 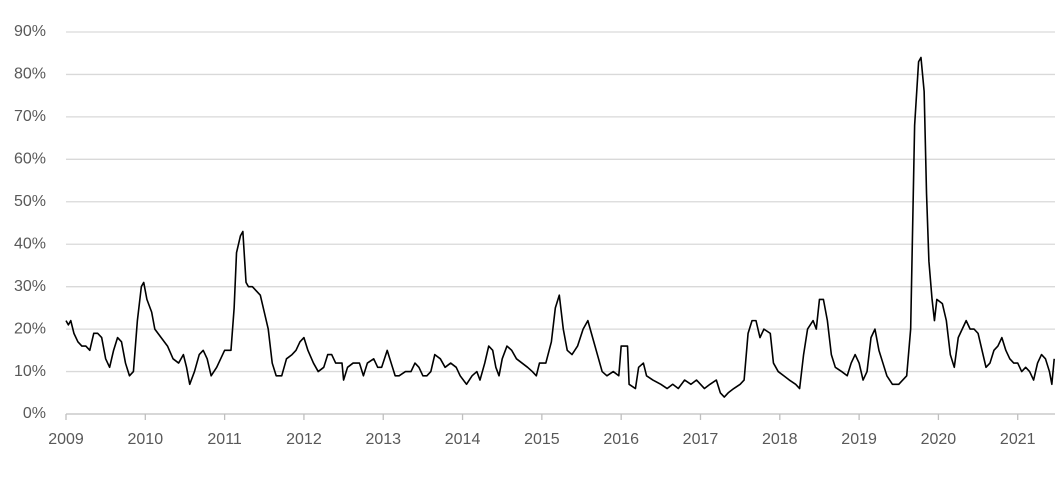 What do you see at coordinates (304, 439) in the screenshot?
I see `x-tick-label: 2012` at bounding box center [304, 439].